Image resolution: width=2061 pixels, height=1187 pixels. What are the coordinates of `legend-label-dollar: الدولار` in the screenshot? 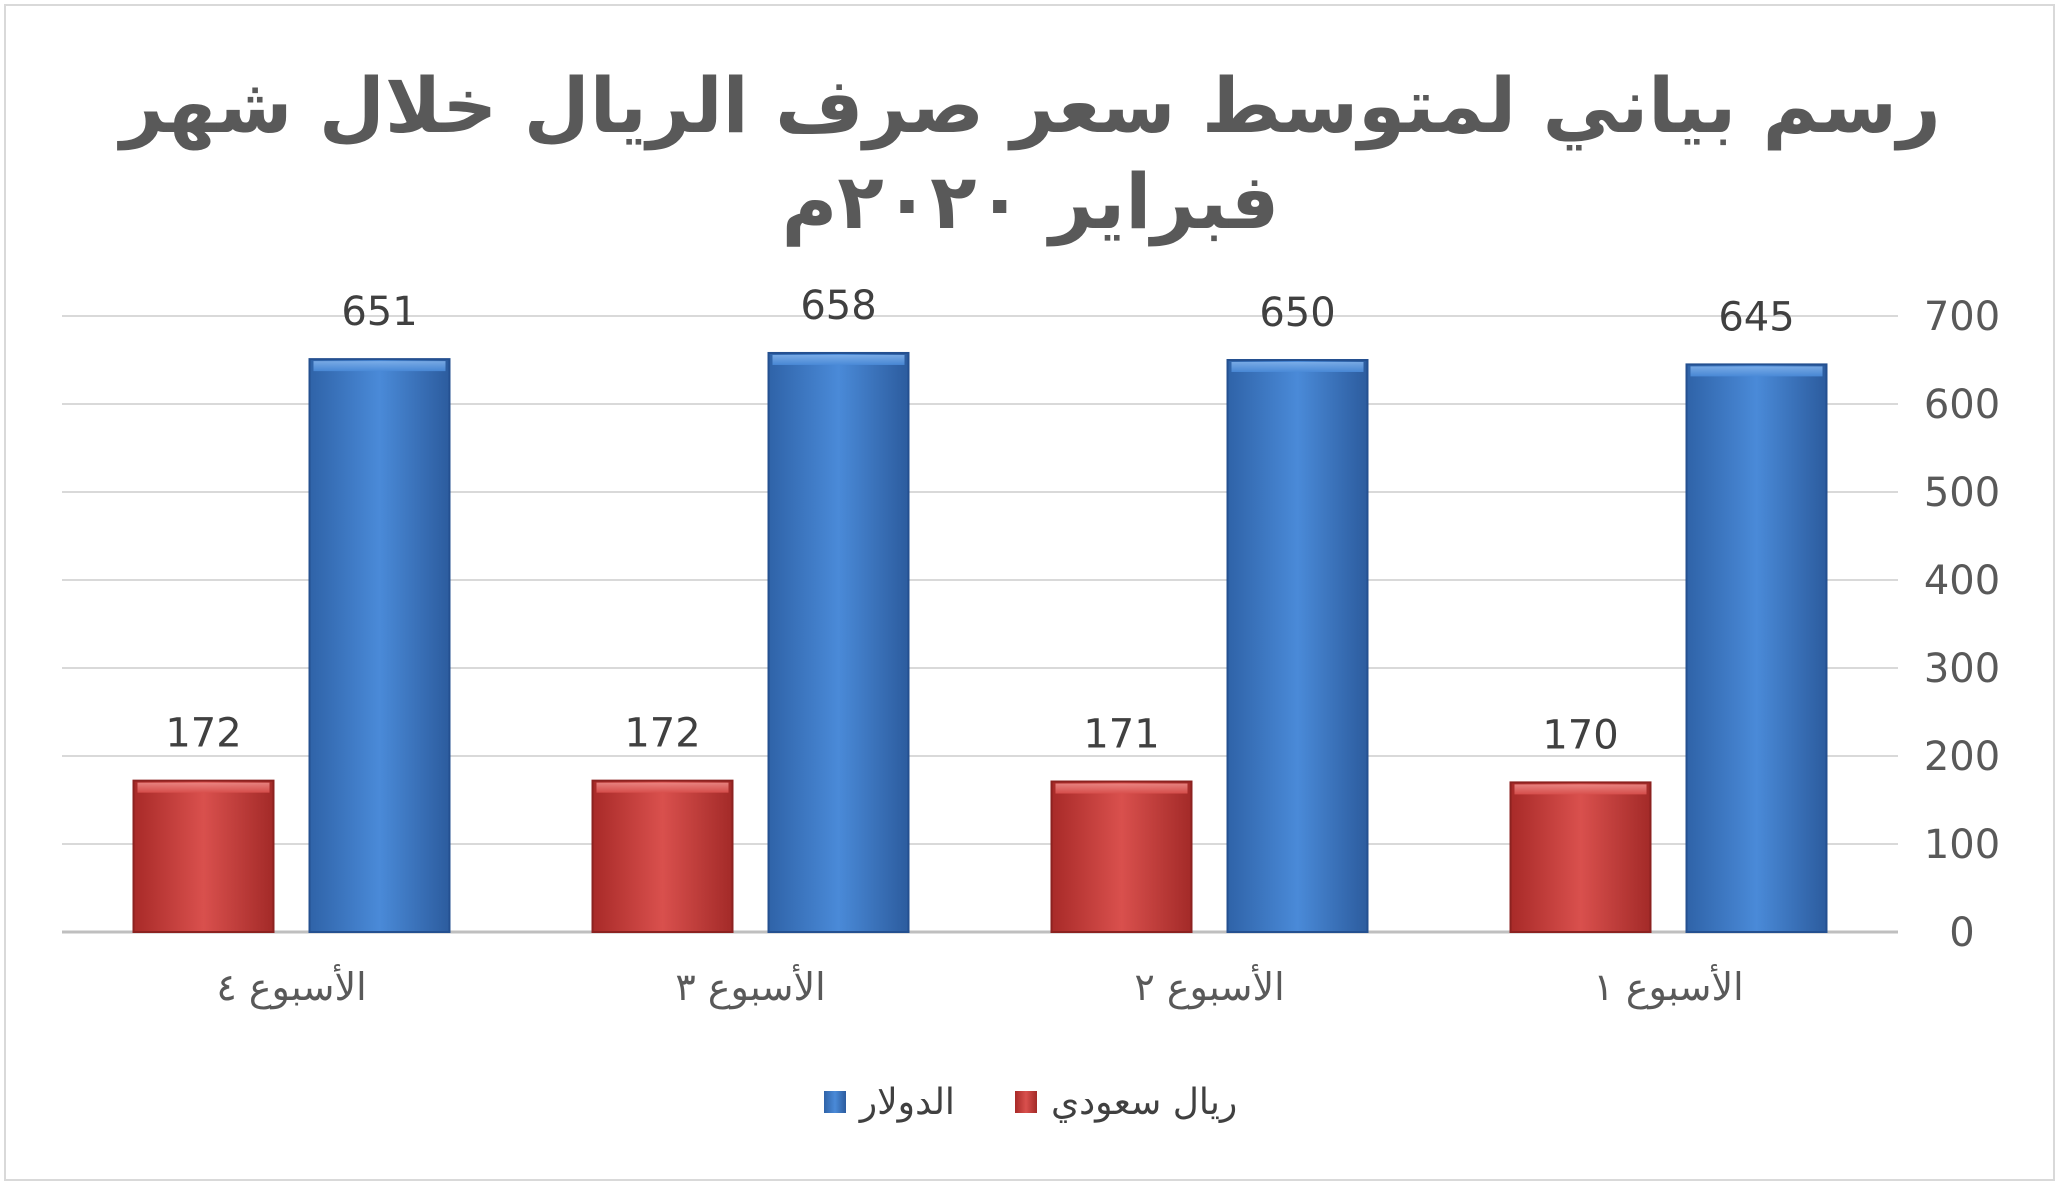 It's located at (907, 1102).